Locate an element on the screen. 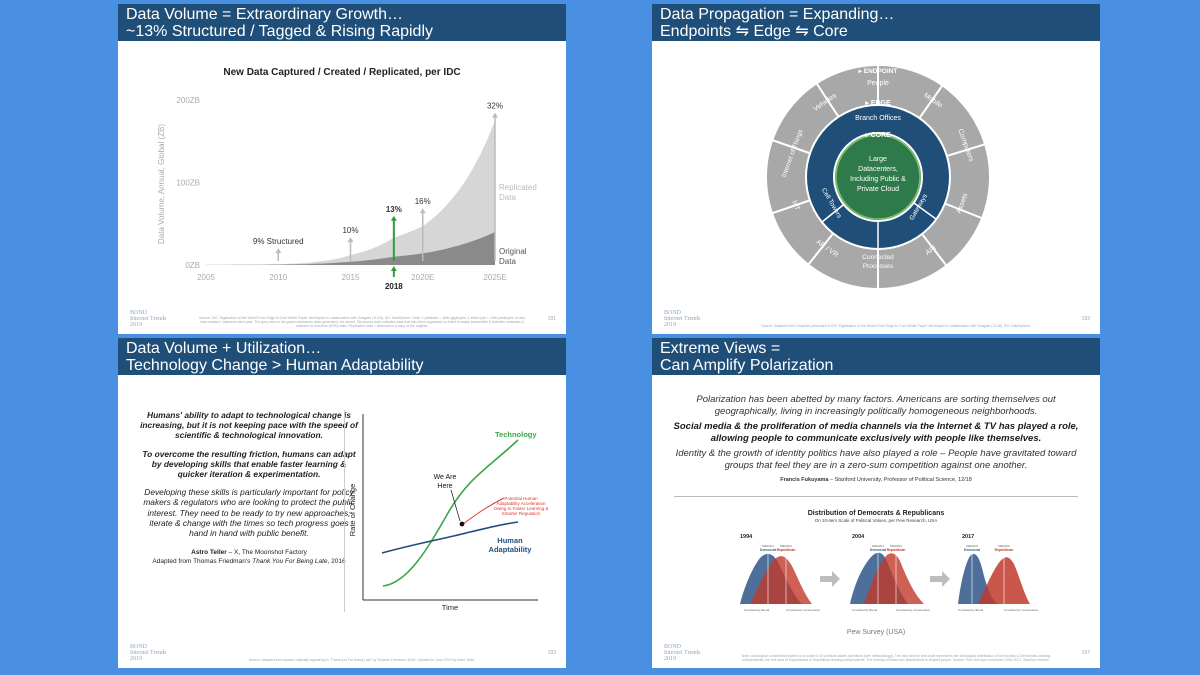 The width and height of the screenshot is (1200, 675). we-are-here-pointer is located at coordinates (455, 505).